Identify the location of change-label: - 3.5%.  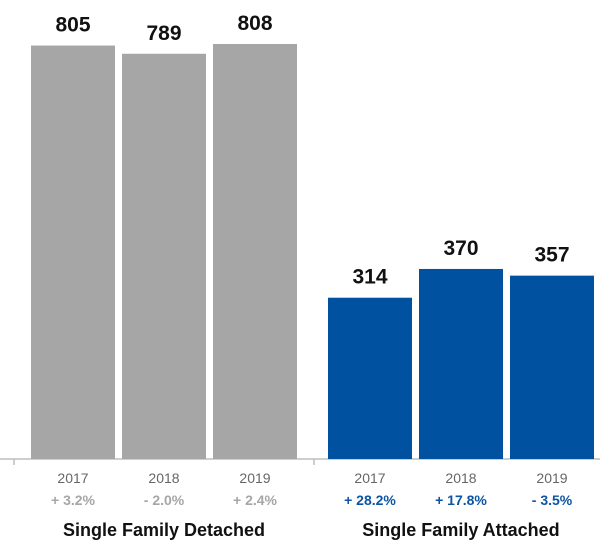
(552, 500).